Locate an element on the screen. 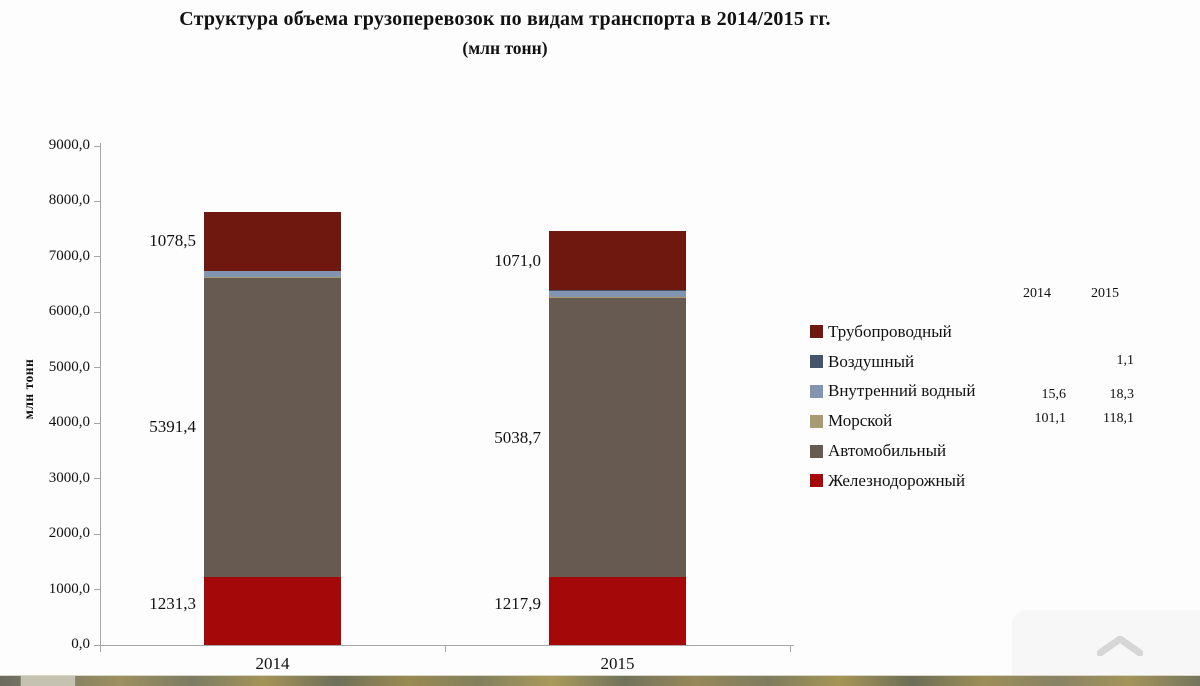  values-table-air-2015: 1,1 is located at coordinates (1125, 360).